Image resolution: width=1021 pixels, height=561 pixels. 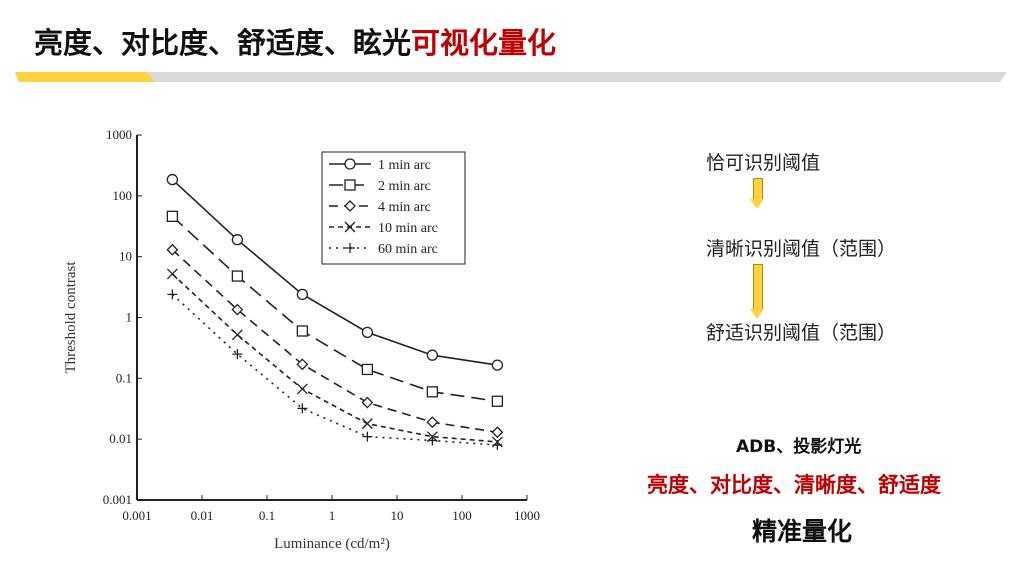 I want to click on x-axis-label: Luminance (cd/m²), so click(x=332, y=544).